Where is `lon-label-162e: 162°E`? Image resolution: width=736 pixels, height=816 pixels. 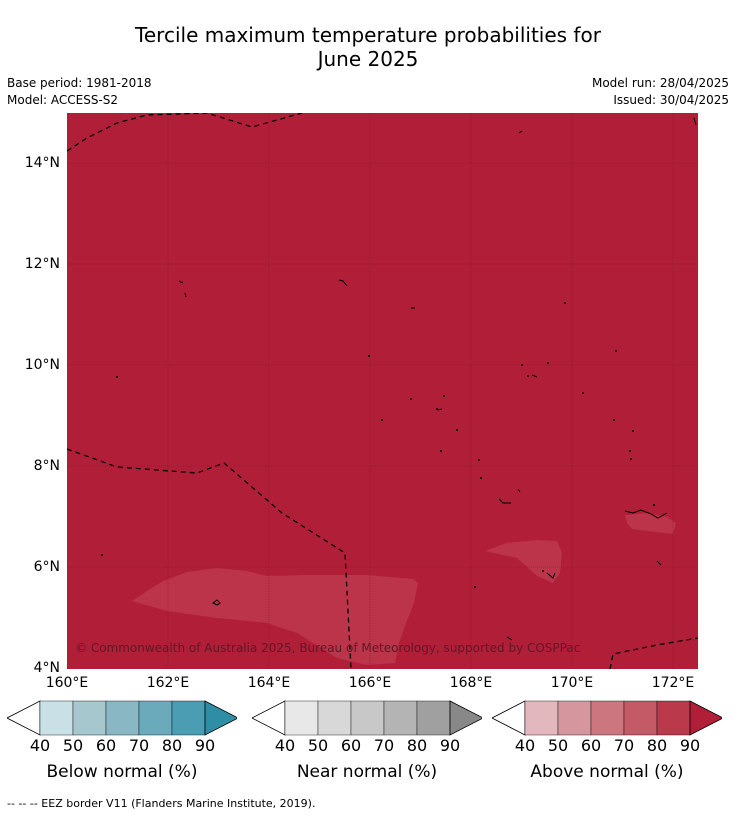
lon-label-162e: 162°E is located at coordinates (168, 683).